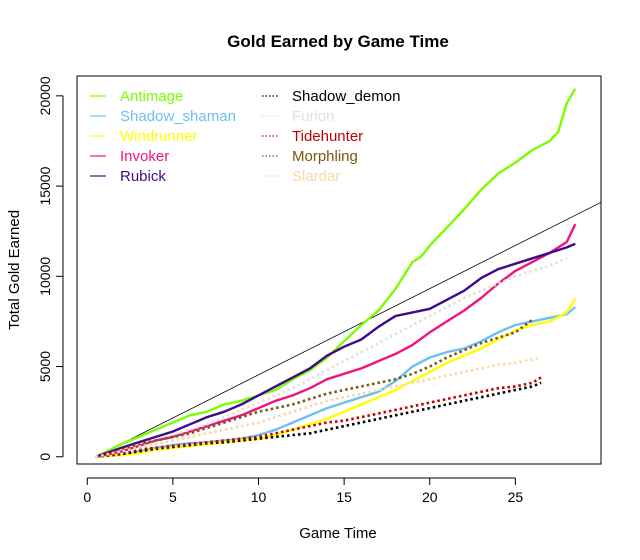 This screenshot has height=560, width=640. I want to click on legend-label-shadow-demon: Shadow_demon, so click(346, 96).